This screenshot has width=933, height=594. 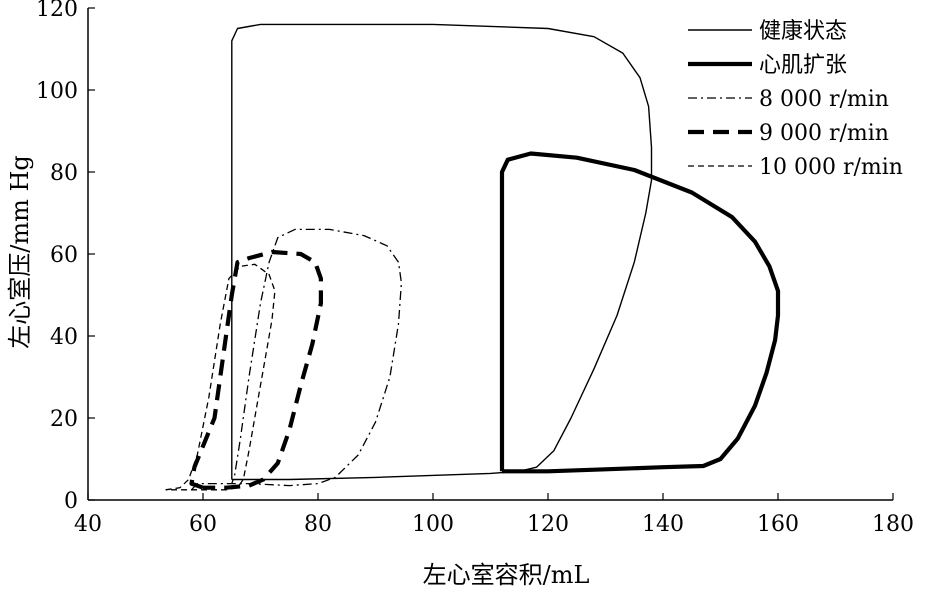 What do you see at coordinates (548, 524) in the screenshot?
I see `x-tick-label: 120` at bounding box center [548, 524].